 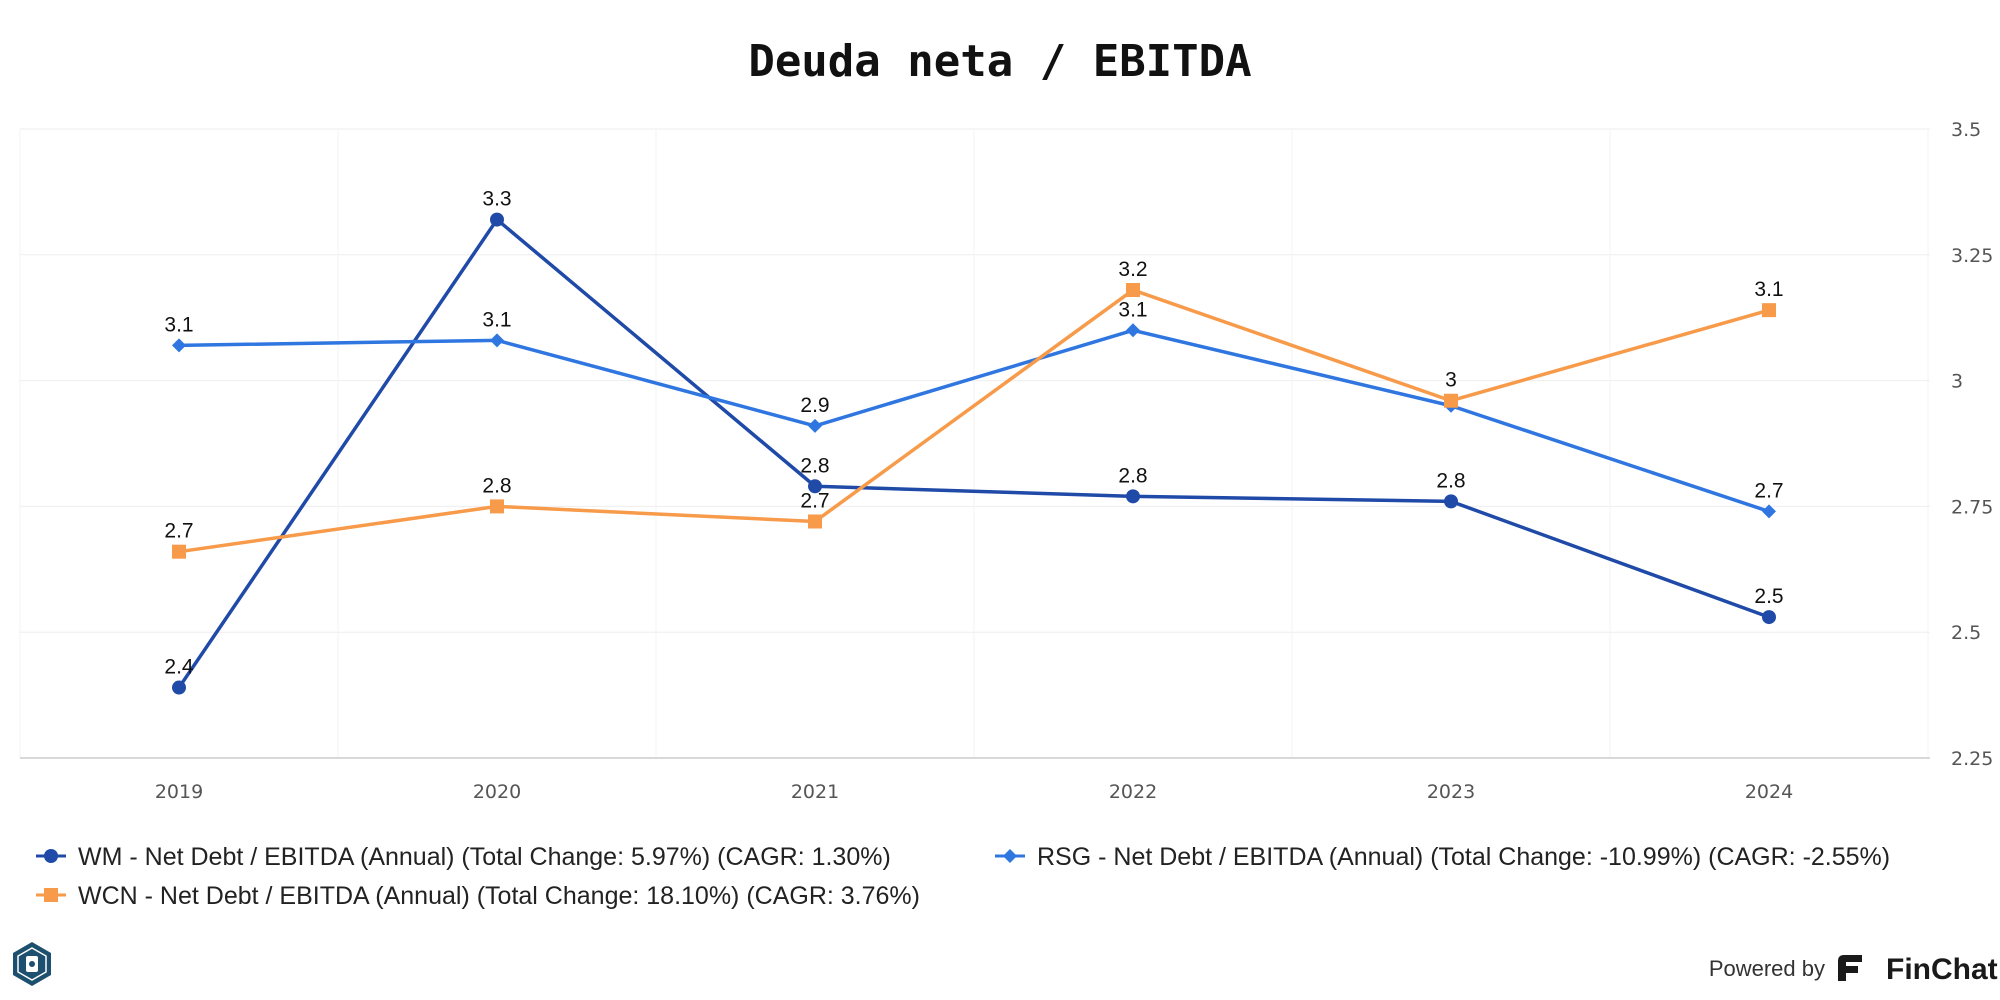 What do you see at coordinates (1768, 596) in the screenshot?
I see `data-label: 2.5` at bounding box center [1768, 596].